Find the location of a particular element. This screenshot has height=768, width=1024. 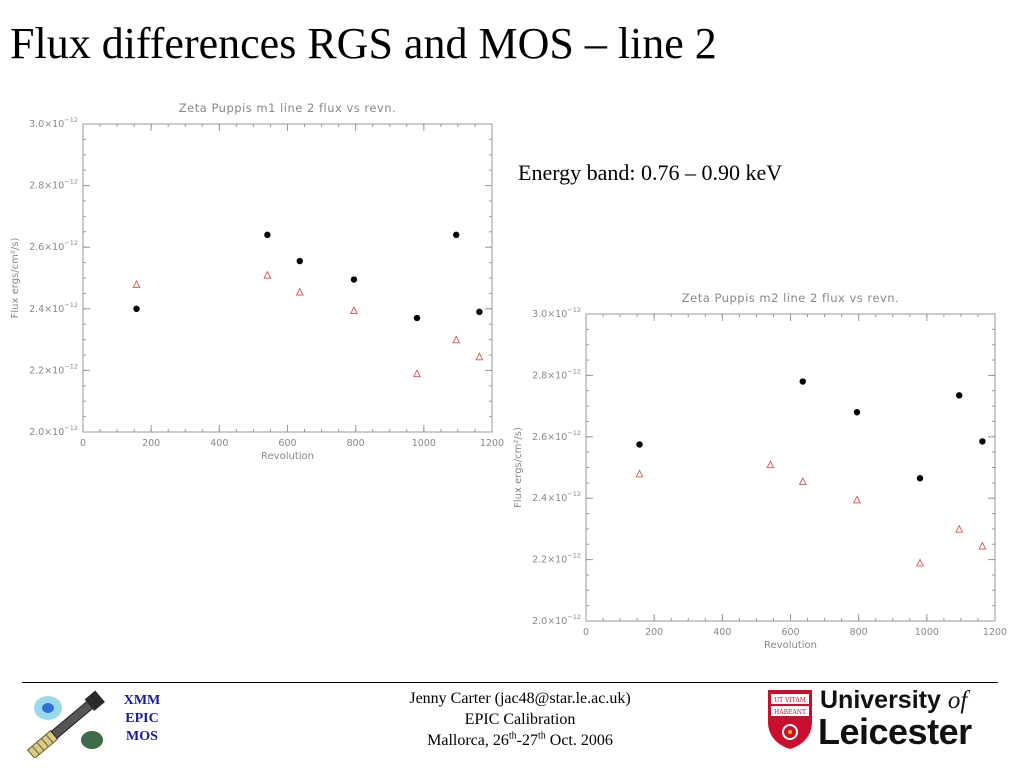

leicester-shield-icon: UT VITAM HABEANT is located at coordinates (790, 719).